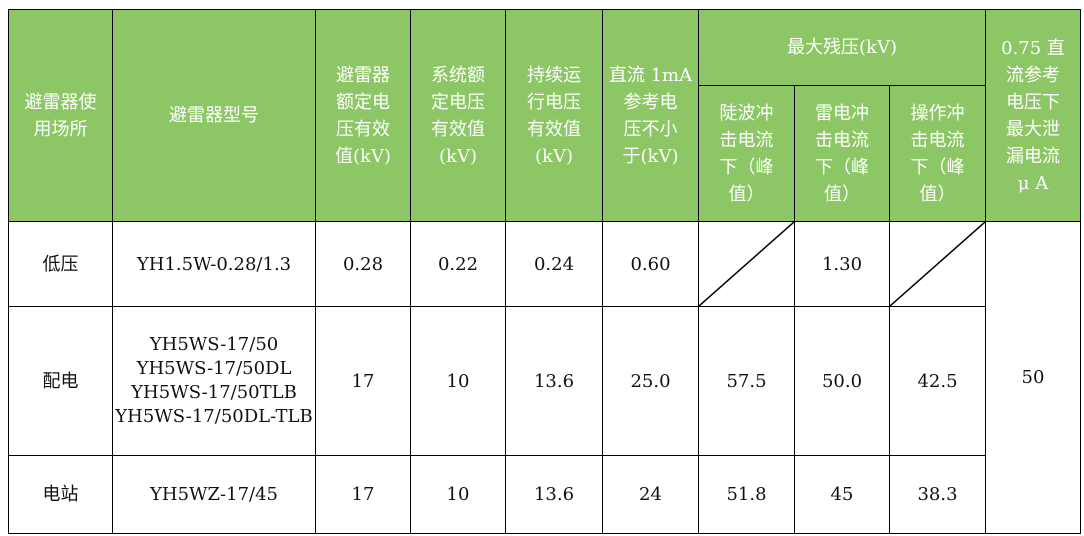  What do you see at coordinates (214, 115) in the screenshot?
I see `header-model: 避雷器型号` at bounding box center [214, 115].